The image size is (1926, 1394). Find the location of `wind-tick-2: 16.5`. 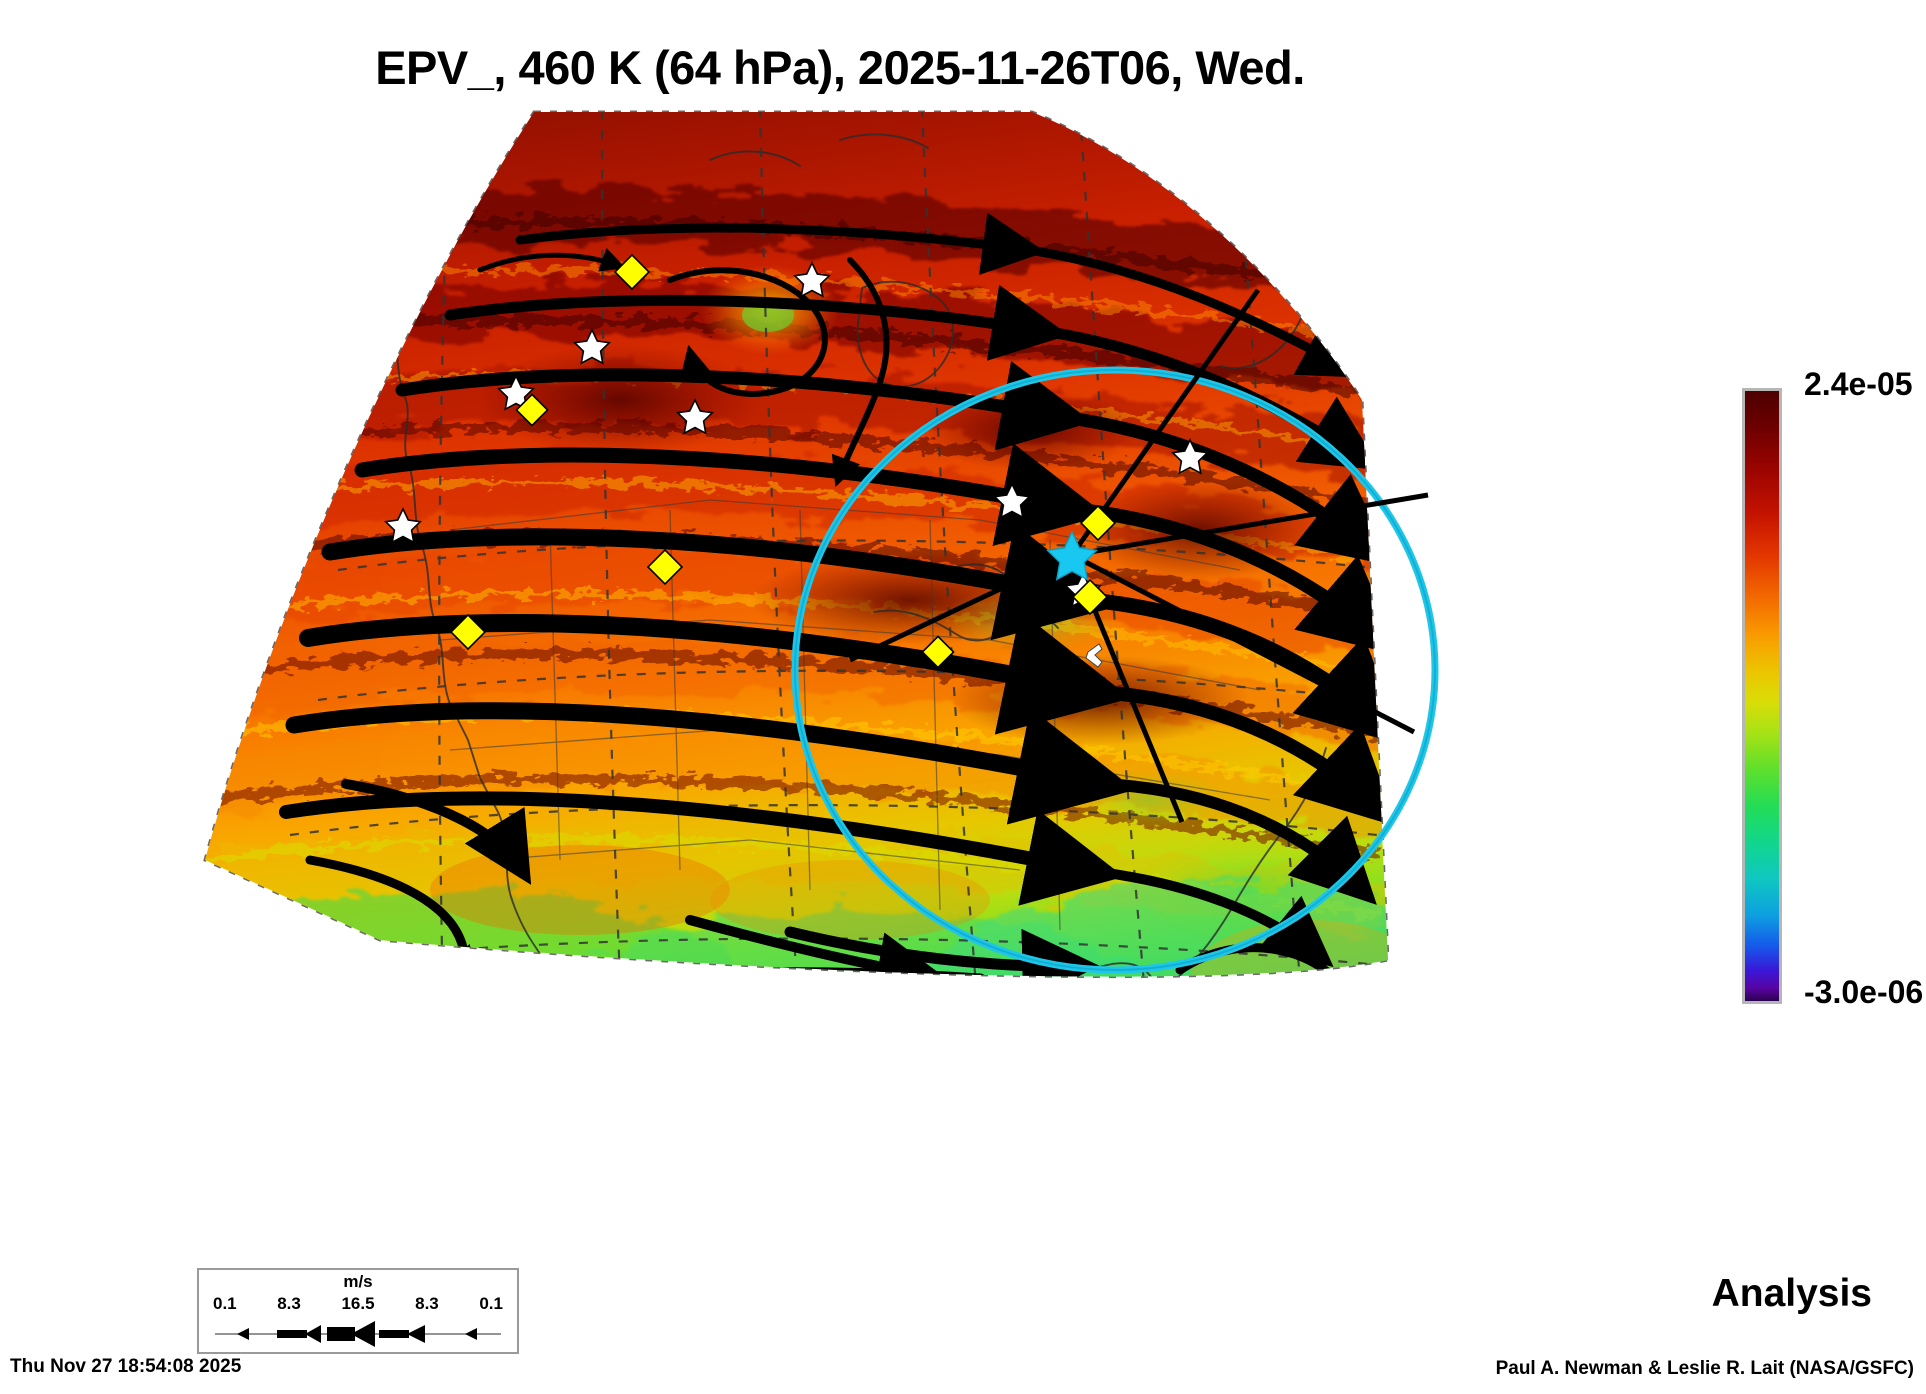

wind-tick-2: 16.5 is located at coordinates (358, 1303).